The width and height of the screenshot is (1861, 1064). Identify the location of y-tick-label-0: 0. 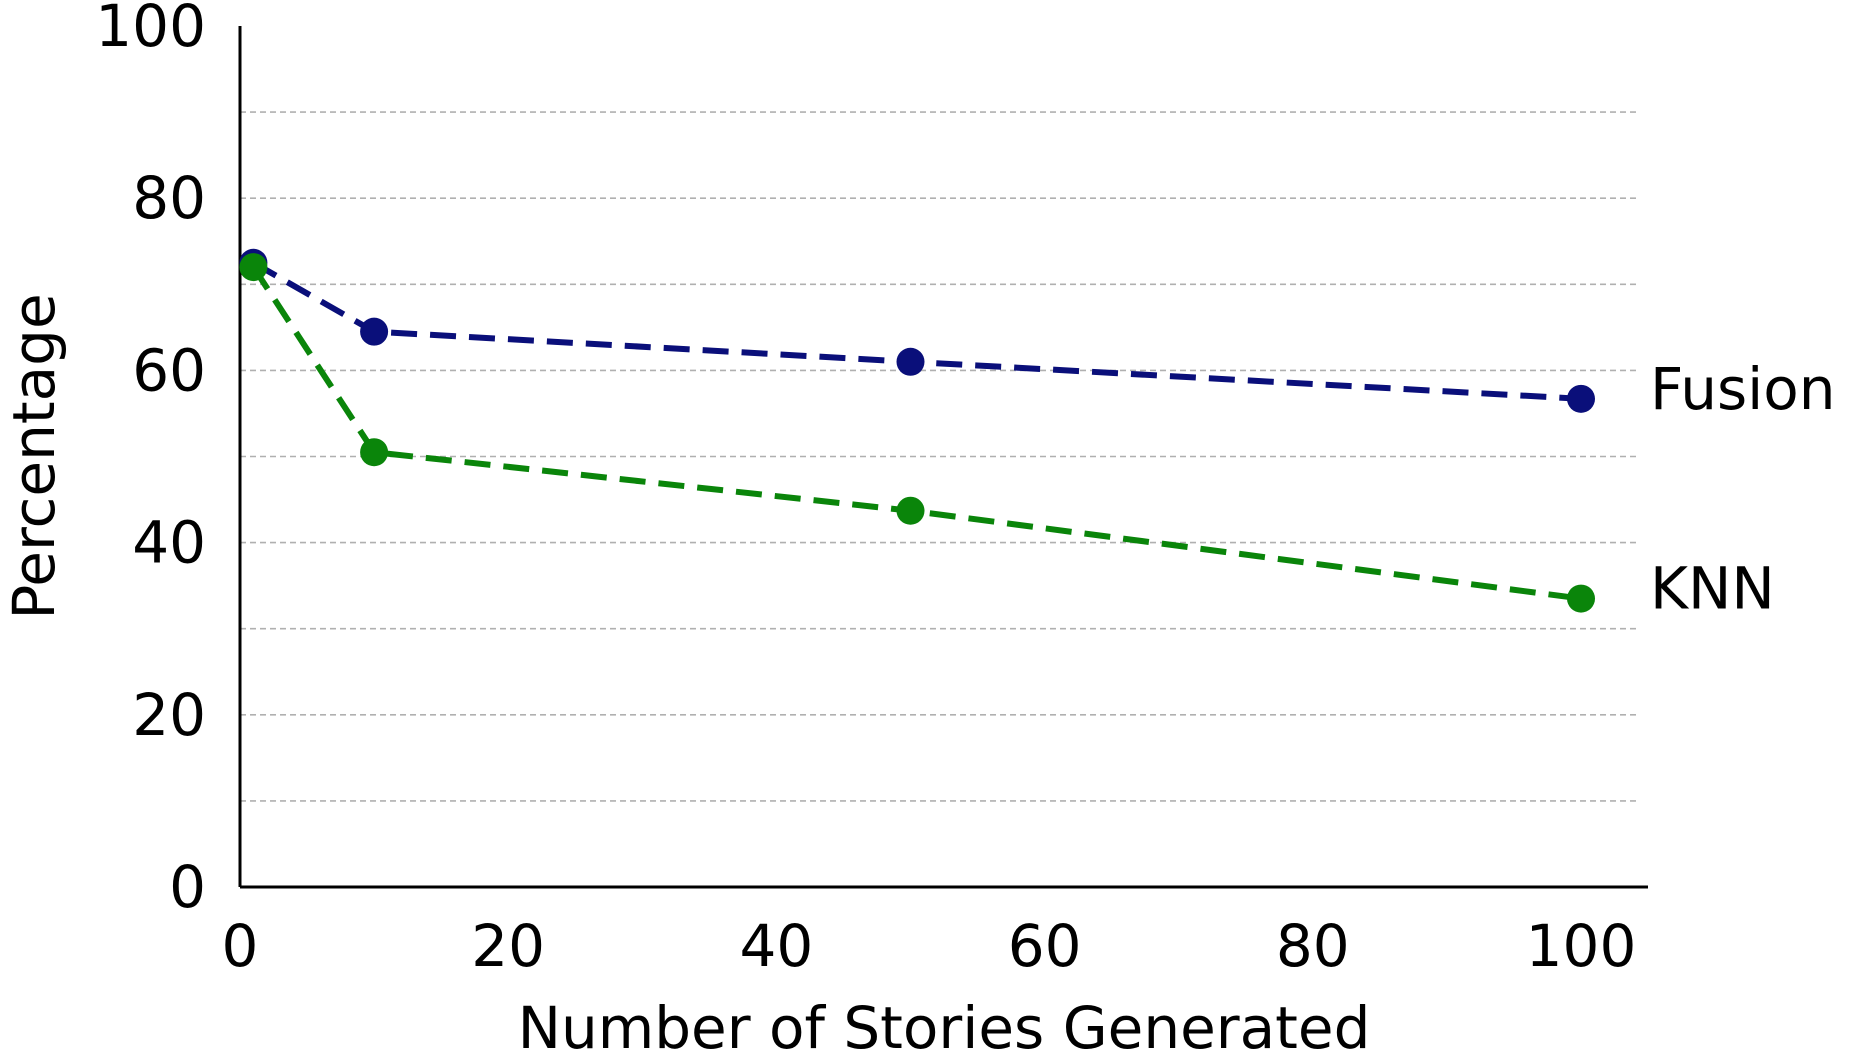
(187, 887).